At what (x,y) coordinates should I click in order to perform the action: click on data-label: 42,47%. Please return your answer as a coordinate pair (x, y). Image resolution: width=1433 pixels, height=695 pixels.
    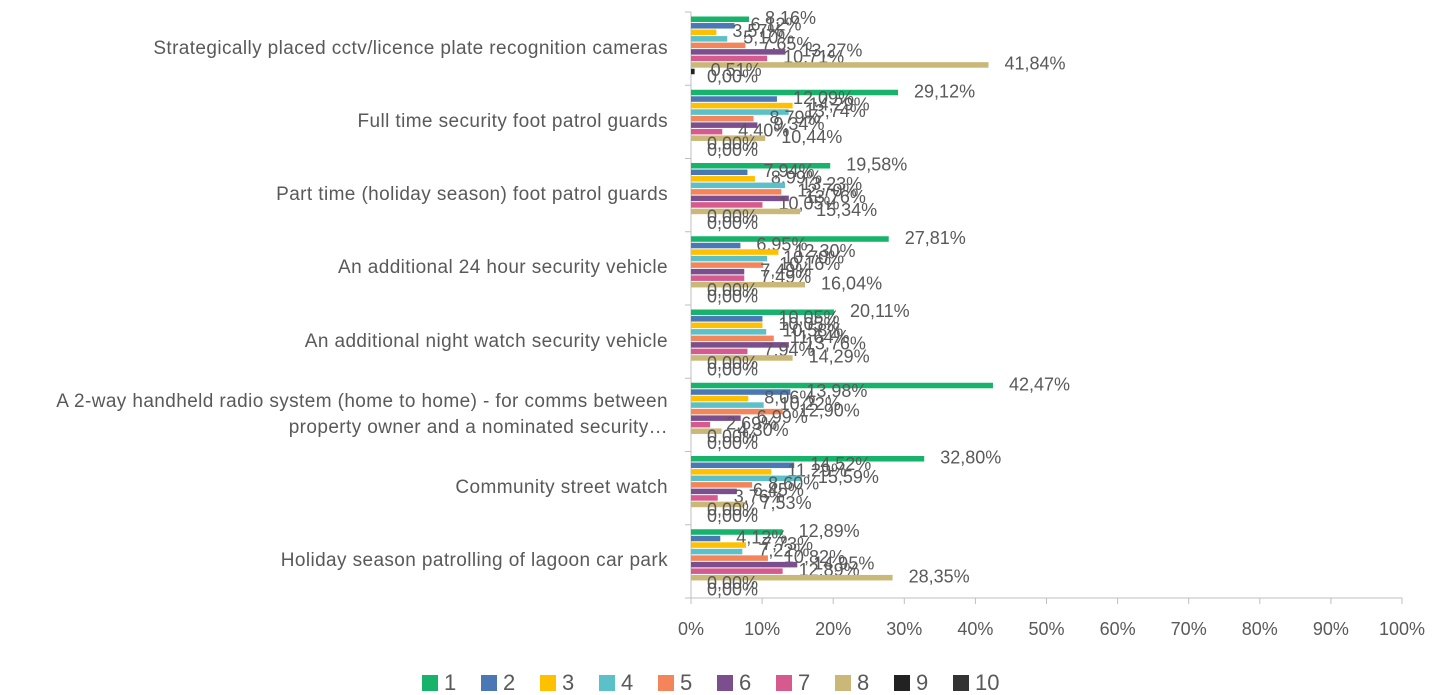
    Looking at the image, I should click on (1039, 384).